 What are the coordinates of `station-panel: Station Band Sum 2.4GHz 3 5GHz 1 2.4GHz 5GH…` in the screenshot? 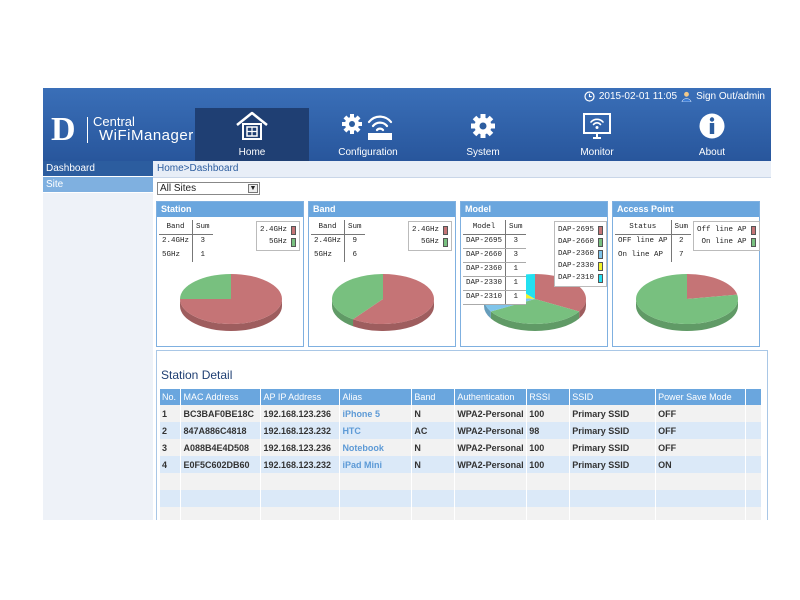 It's located at (230, 274).